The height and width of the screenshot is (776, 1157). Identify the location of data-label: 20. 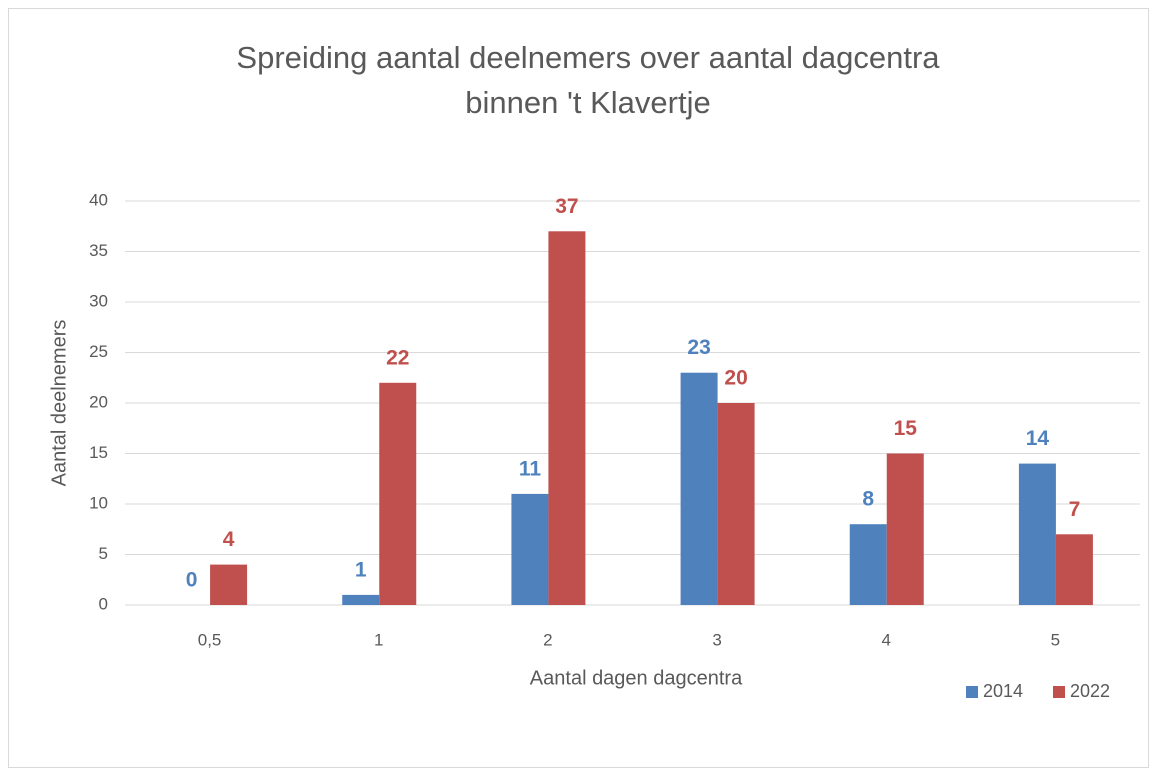
(735, 378).